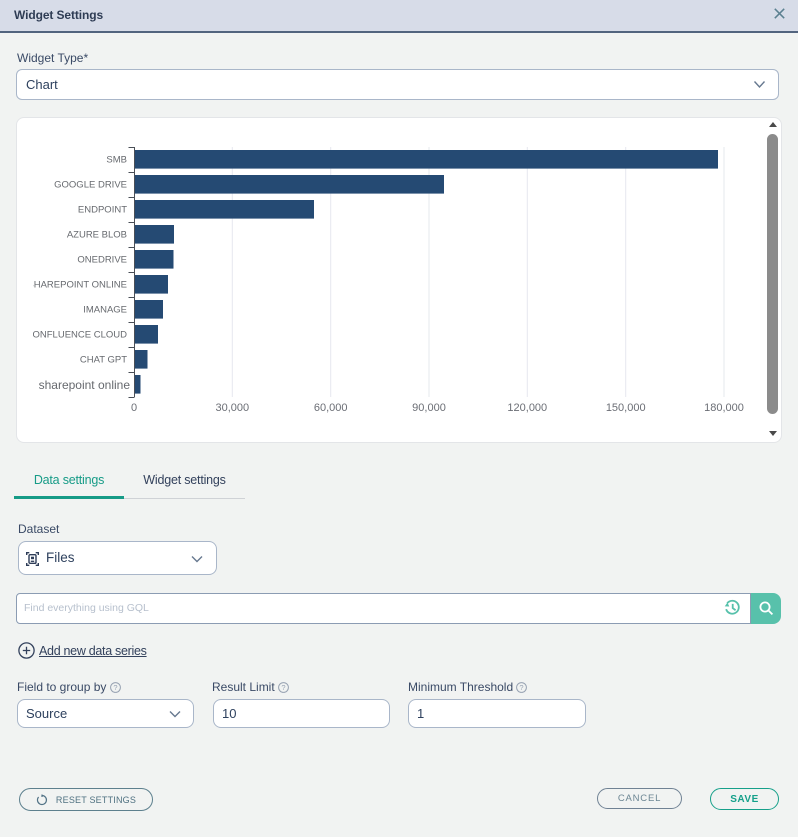  Describe the element at coordinates (90, 185) in the screenshot. I see `svg-text: GOOGLE DRIVE` at that location.